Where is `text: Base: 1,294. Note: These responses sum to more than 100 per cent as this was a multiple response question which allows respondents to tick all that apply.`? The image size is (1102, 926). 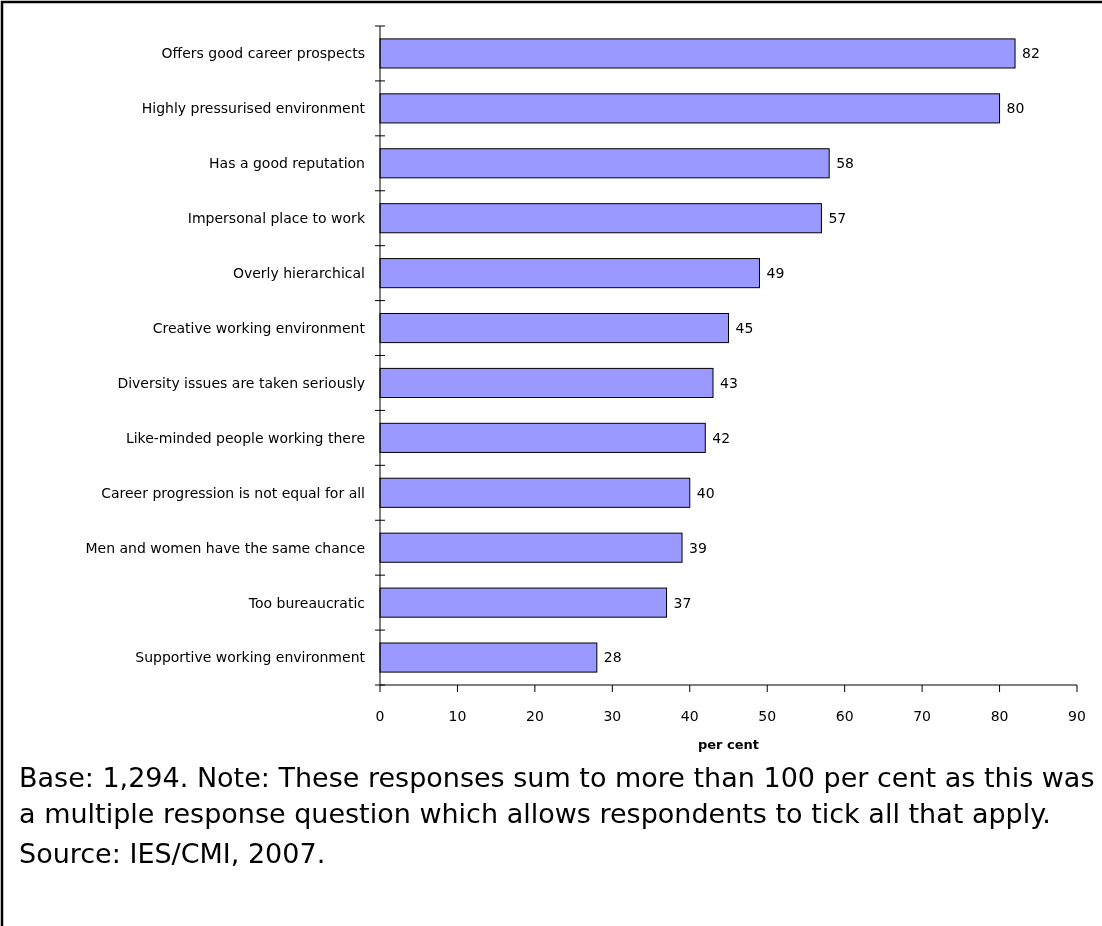
text: Base: 1,294. Note: These responses sum to more than 100 per cent as this was a multiple response question which allows respondents to tick all that apply. is located at coordinates (557, 795).